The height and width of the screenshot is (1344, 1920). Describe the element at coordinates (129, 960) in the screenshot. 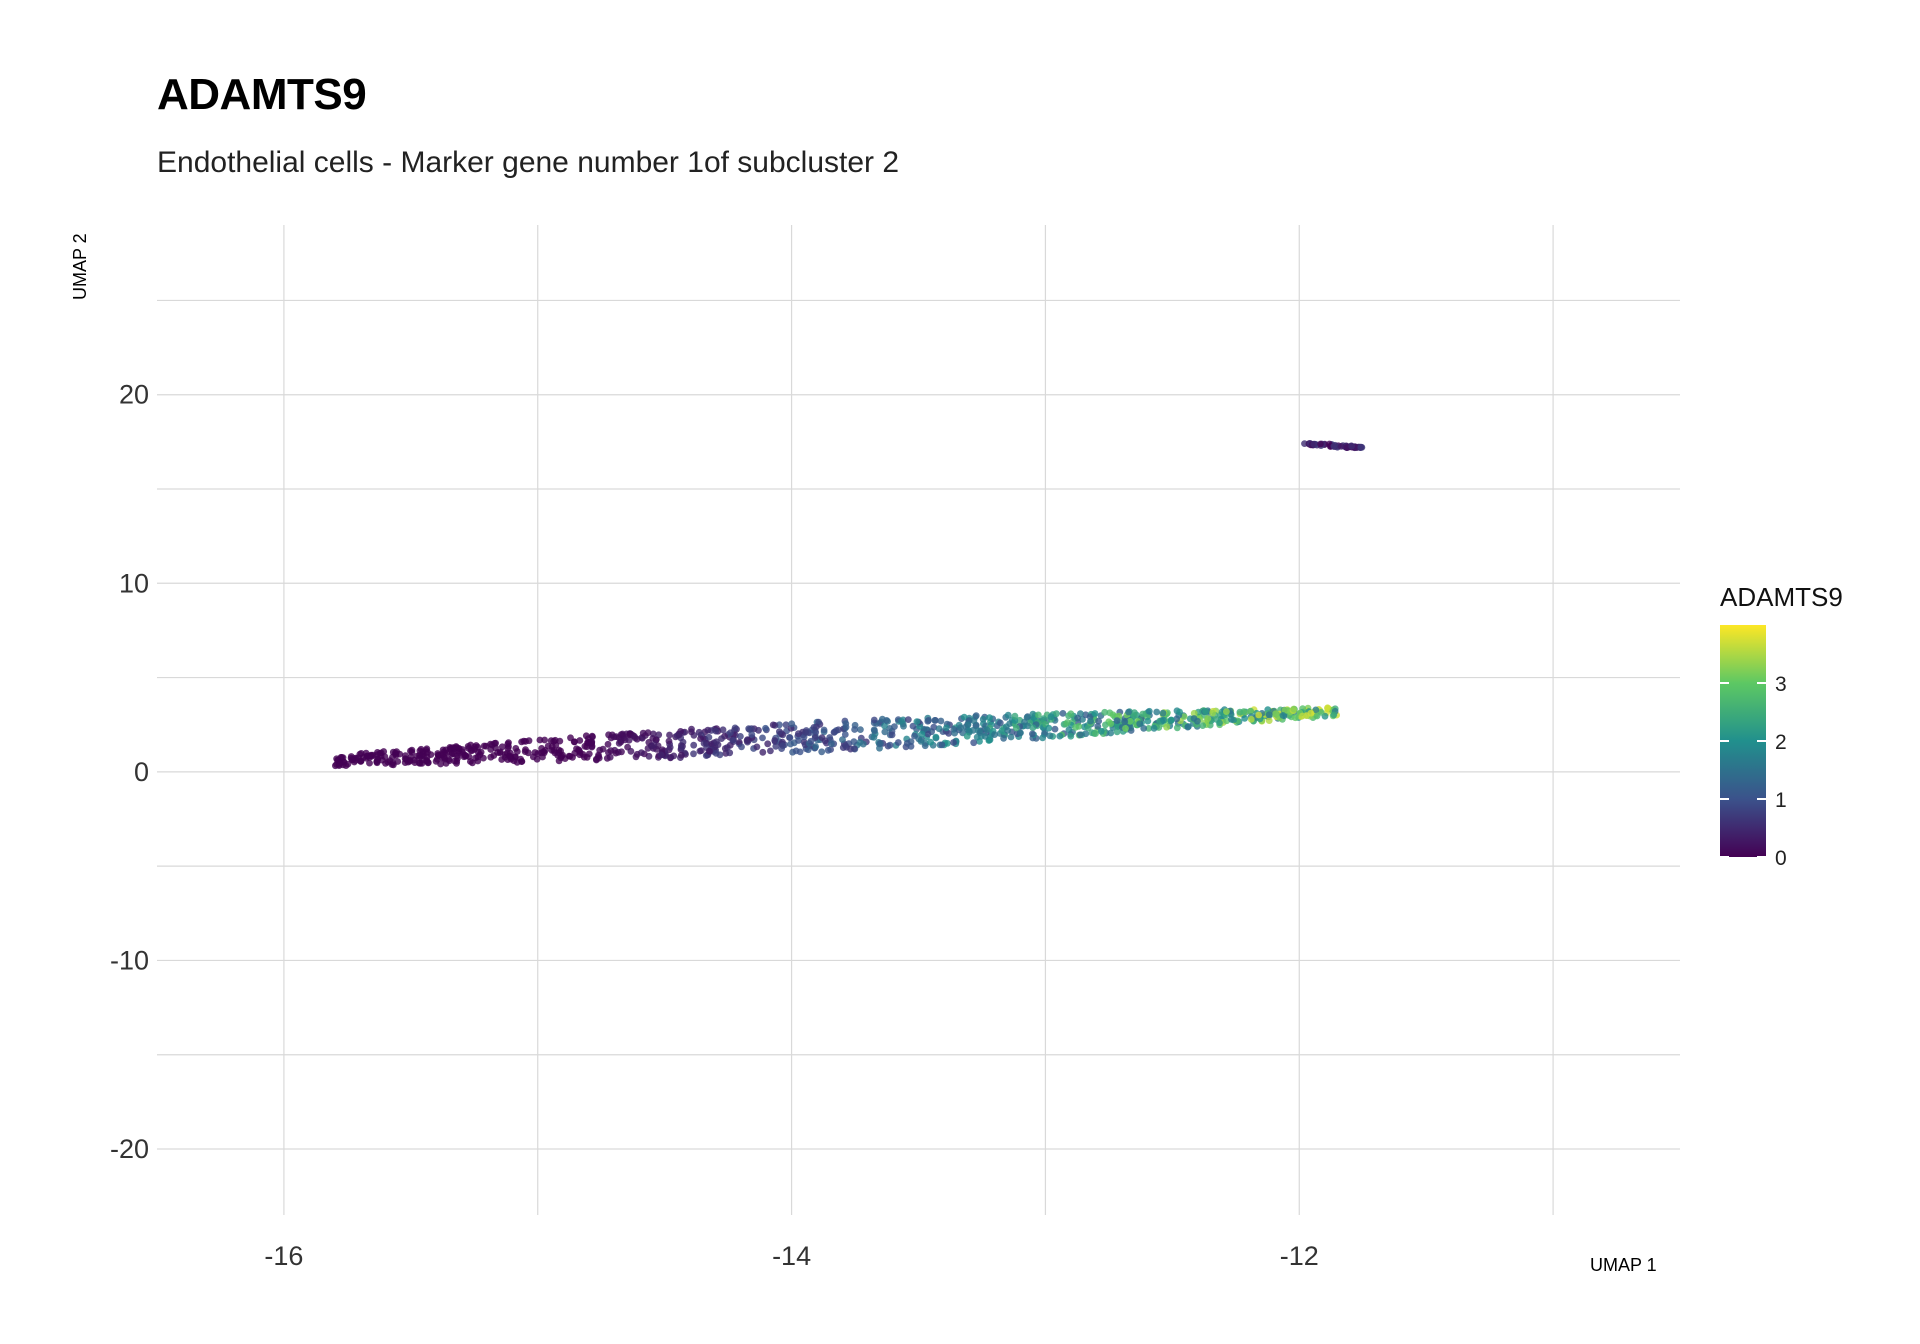

I see `y-tick-label: -10` at that location.